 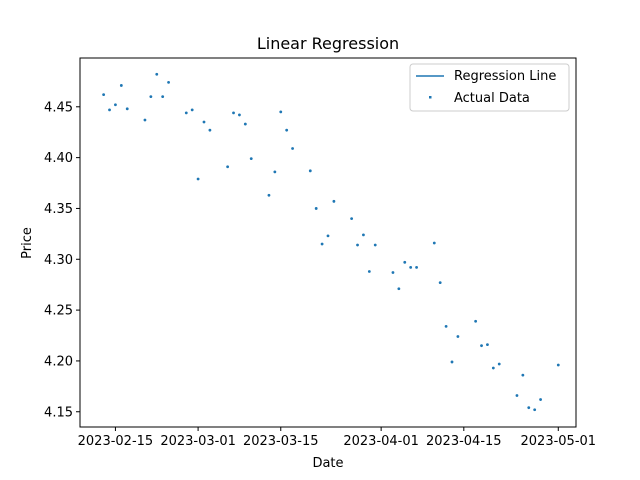 What do you see at coordinates (116, 441) in the screenshot?
I see `x-tick-label: 2023-02-15` at bounding box center [116, 441].